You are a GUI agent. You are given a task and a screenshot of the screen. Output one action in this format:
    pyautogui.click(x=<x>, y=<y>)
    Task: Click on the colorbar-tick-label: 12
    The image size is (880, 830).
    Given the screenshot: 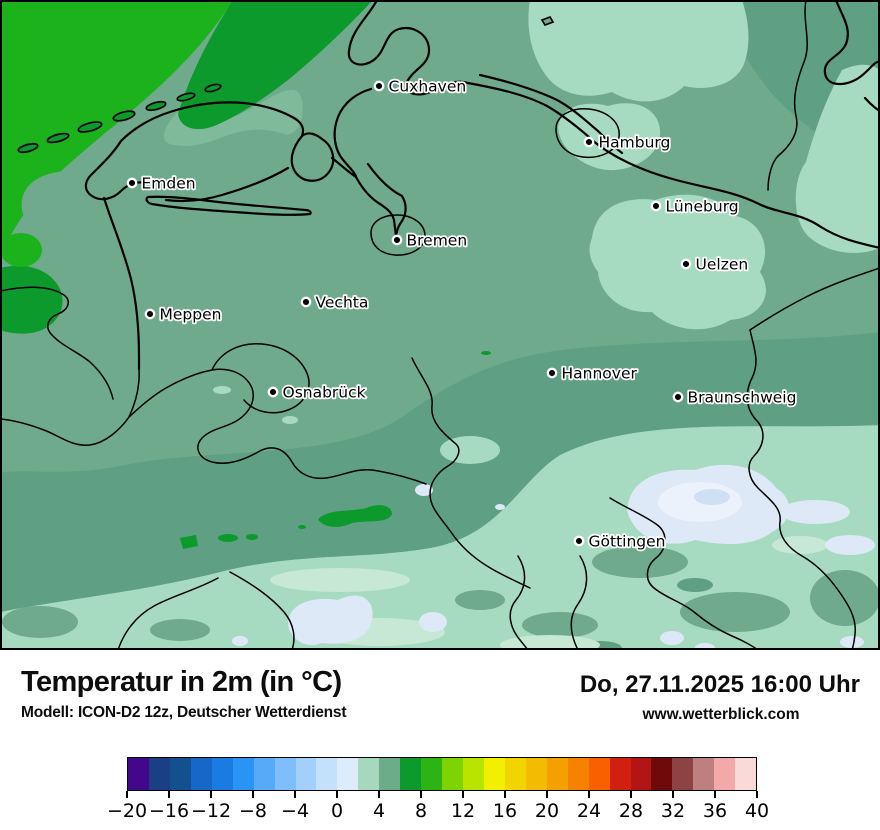 What is the action you would take?
    pyautogui.click(x=463, y=811)
    